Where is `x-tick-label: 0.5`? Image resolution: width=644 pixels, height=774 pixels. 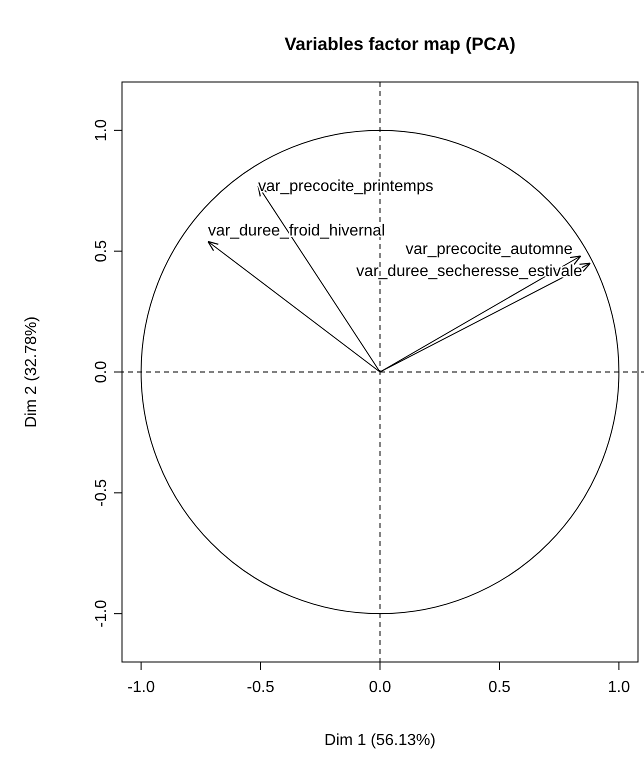 x-tick-label: 0.5 is located at coordinates (499, 687).